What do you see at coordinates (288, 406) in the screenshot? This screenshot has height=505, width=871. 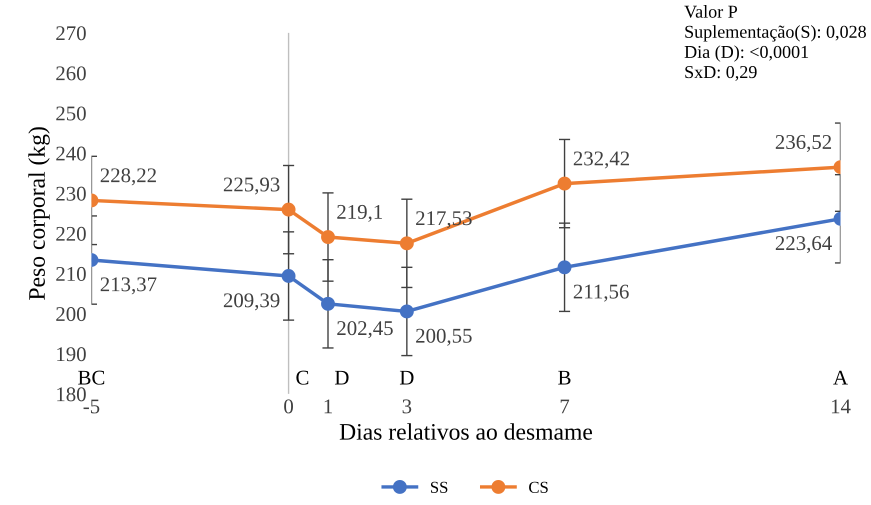 I see `x-tick-label: 0` at bounding box center [288, 406].